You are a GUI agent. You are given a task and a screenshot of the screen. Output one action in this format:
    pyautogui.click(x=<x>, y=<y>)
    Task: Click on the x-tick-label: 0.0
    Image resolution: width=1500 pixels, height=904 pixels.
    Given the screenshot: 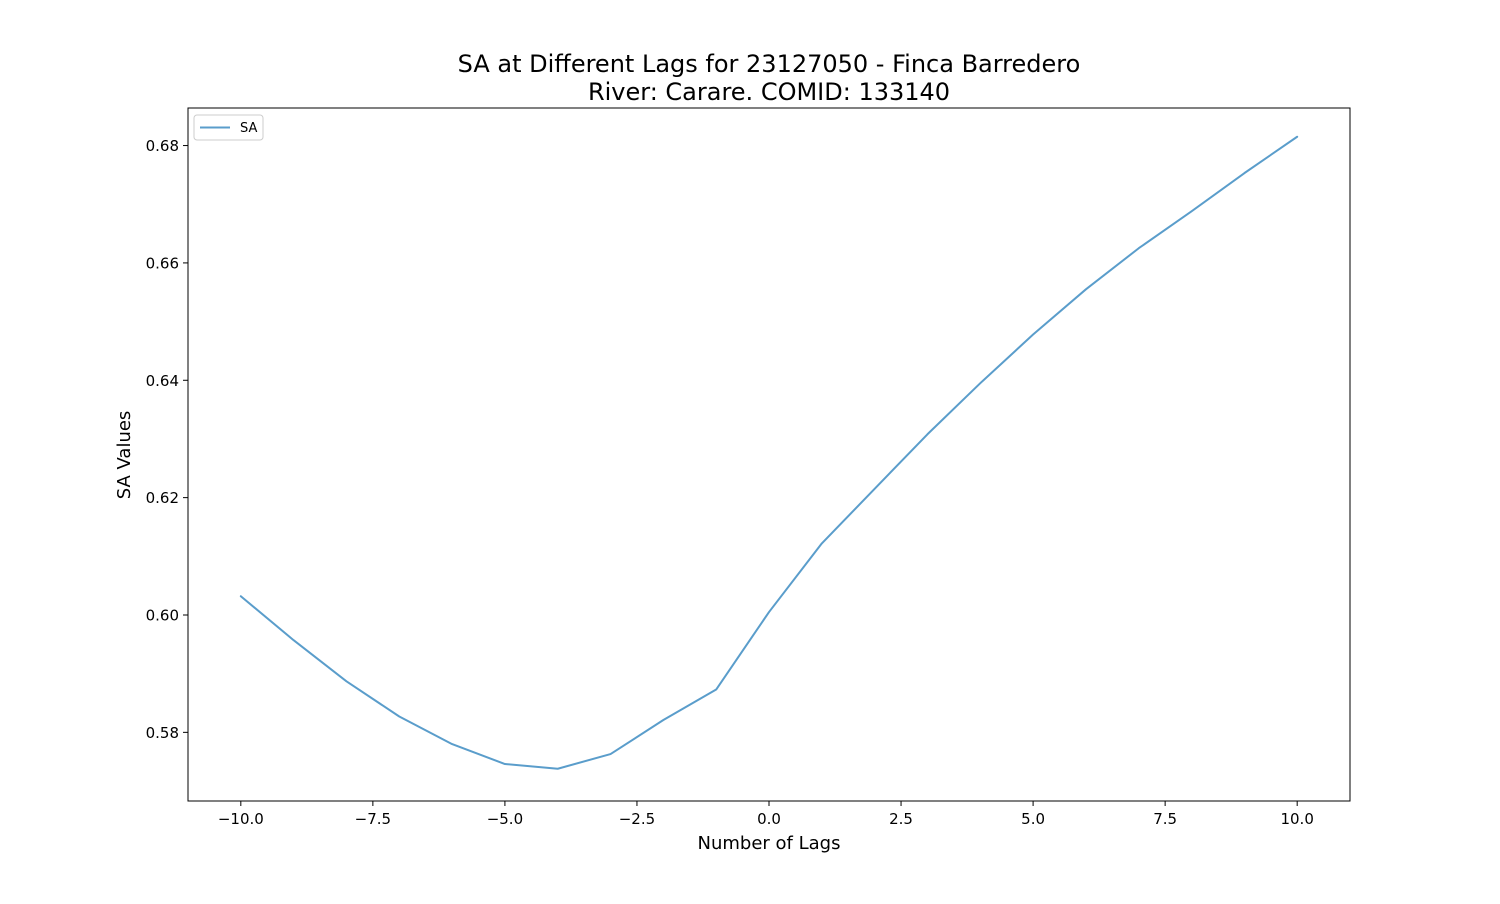 What is the action you would take?
    pyautogui.click(x=769, y=819)
    